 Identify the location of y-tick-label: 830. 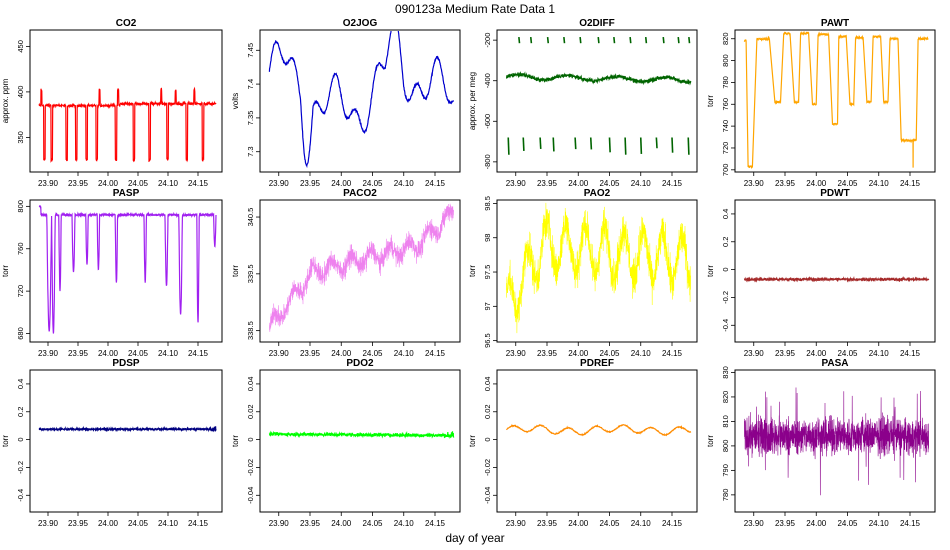
(725, 372).